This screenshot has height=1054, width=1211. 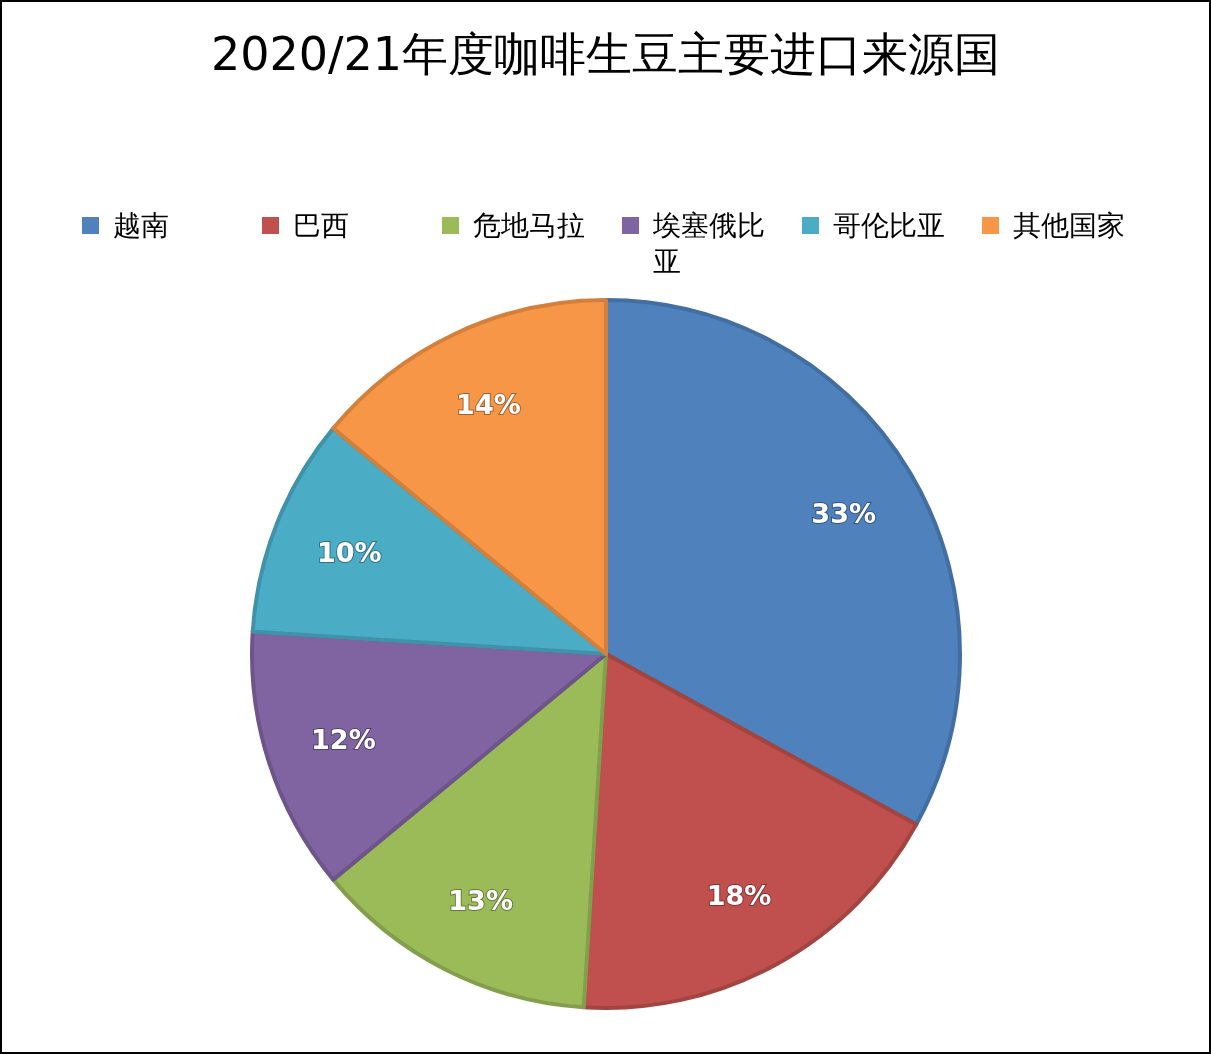 What do you see at coordinates (488, 404) in the screenshot?
I see `data-label: 14%` at bounding box center [488, 404].